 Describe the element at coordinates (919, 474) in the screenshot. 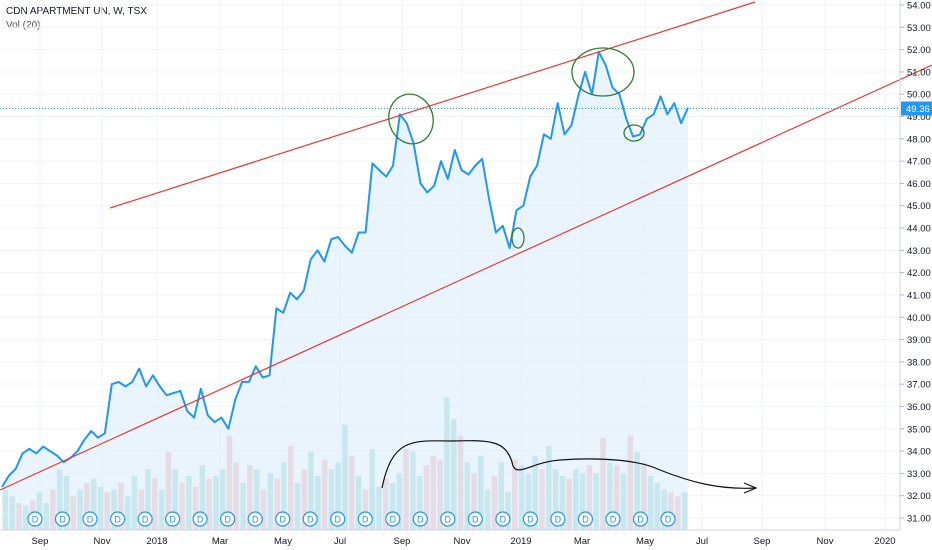

I see `price-tick-label: 33.00` at that location.